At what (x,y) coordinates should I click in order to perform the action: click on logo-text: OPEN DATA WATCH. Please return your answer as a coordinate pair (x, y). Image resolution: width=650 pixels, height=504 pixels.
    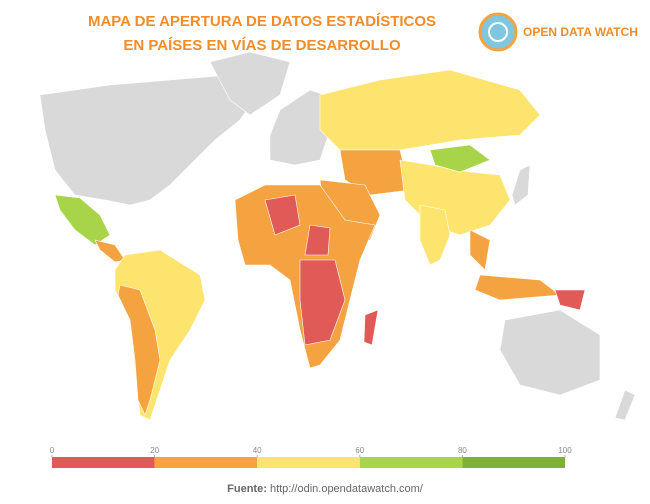
    Looking at the image, I should click on (580, 32).